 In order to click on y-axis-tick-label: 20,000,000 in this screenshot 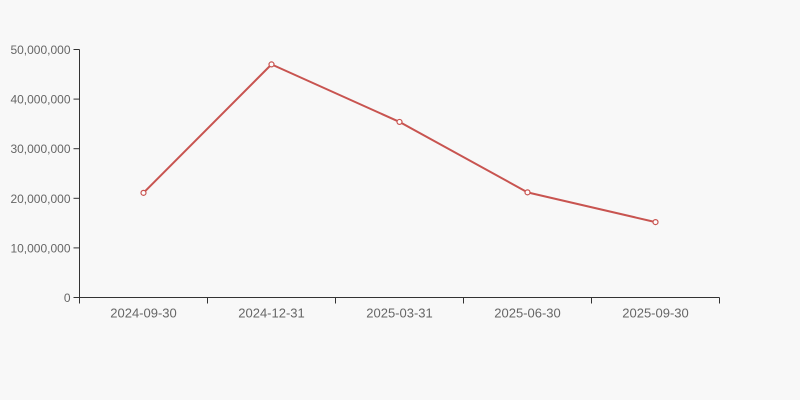, I will do `click(40, 199)`.